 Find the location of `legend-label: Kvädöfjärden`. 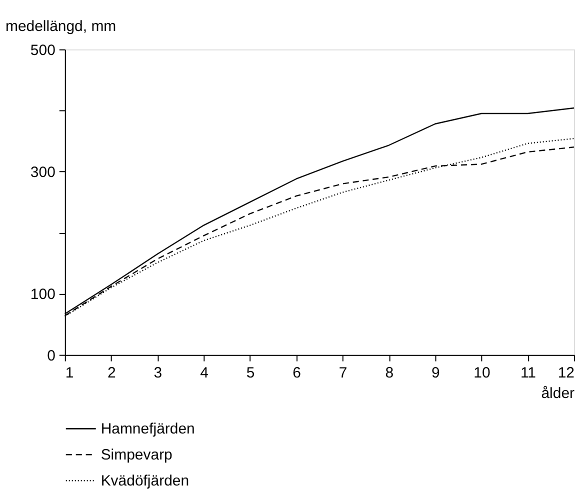

legend-label: Kvädöfjärden is located at coordinates (145, 480).